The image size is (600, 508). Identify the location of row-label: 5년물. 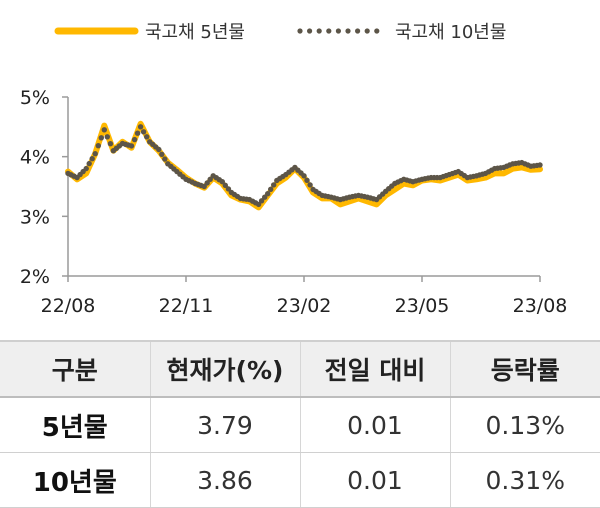
(75, 425).